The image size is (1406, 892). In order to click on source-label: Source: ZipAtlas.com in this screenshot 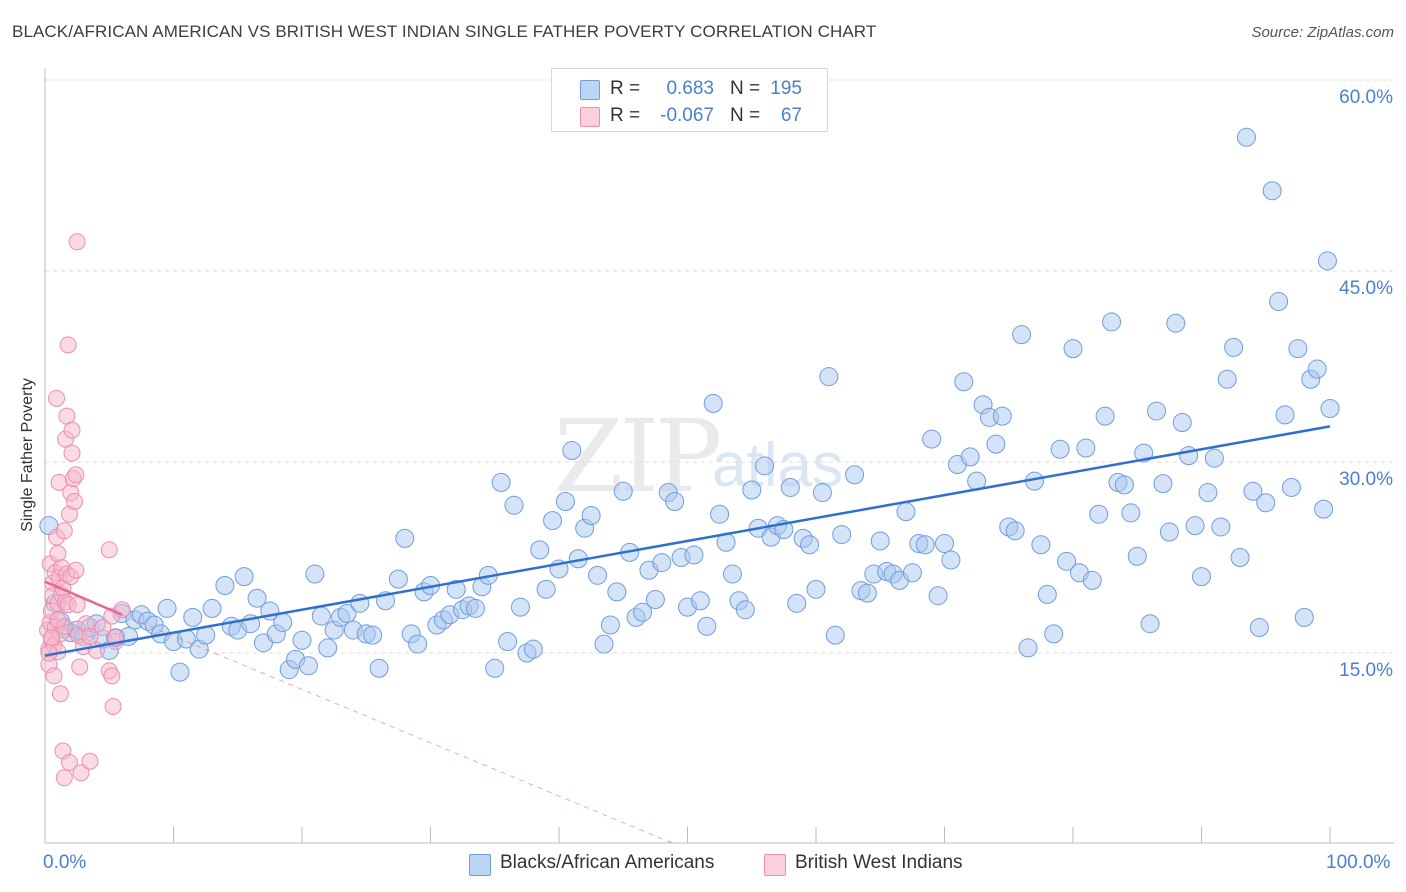, I will do `click(1322, 32)`.